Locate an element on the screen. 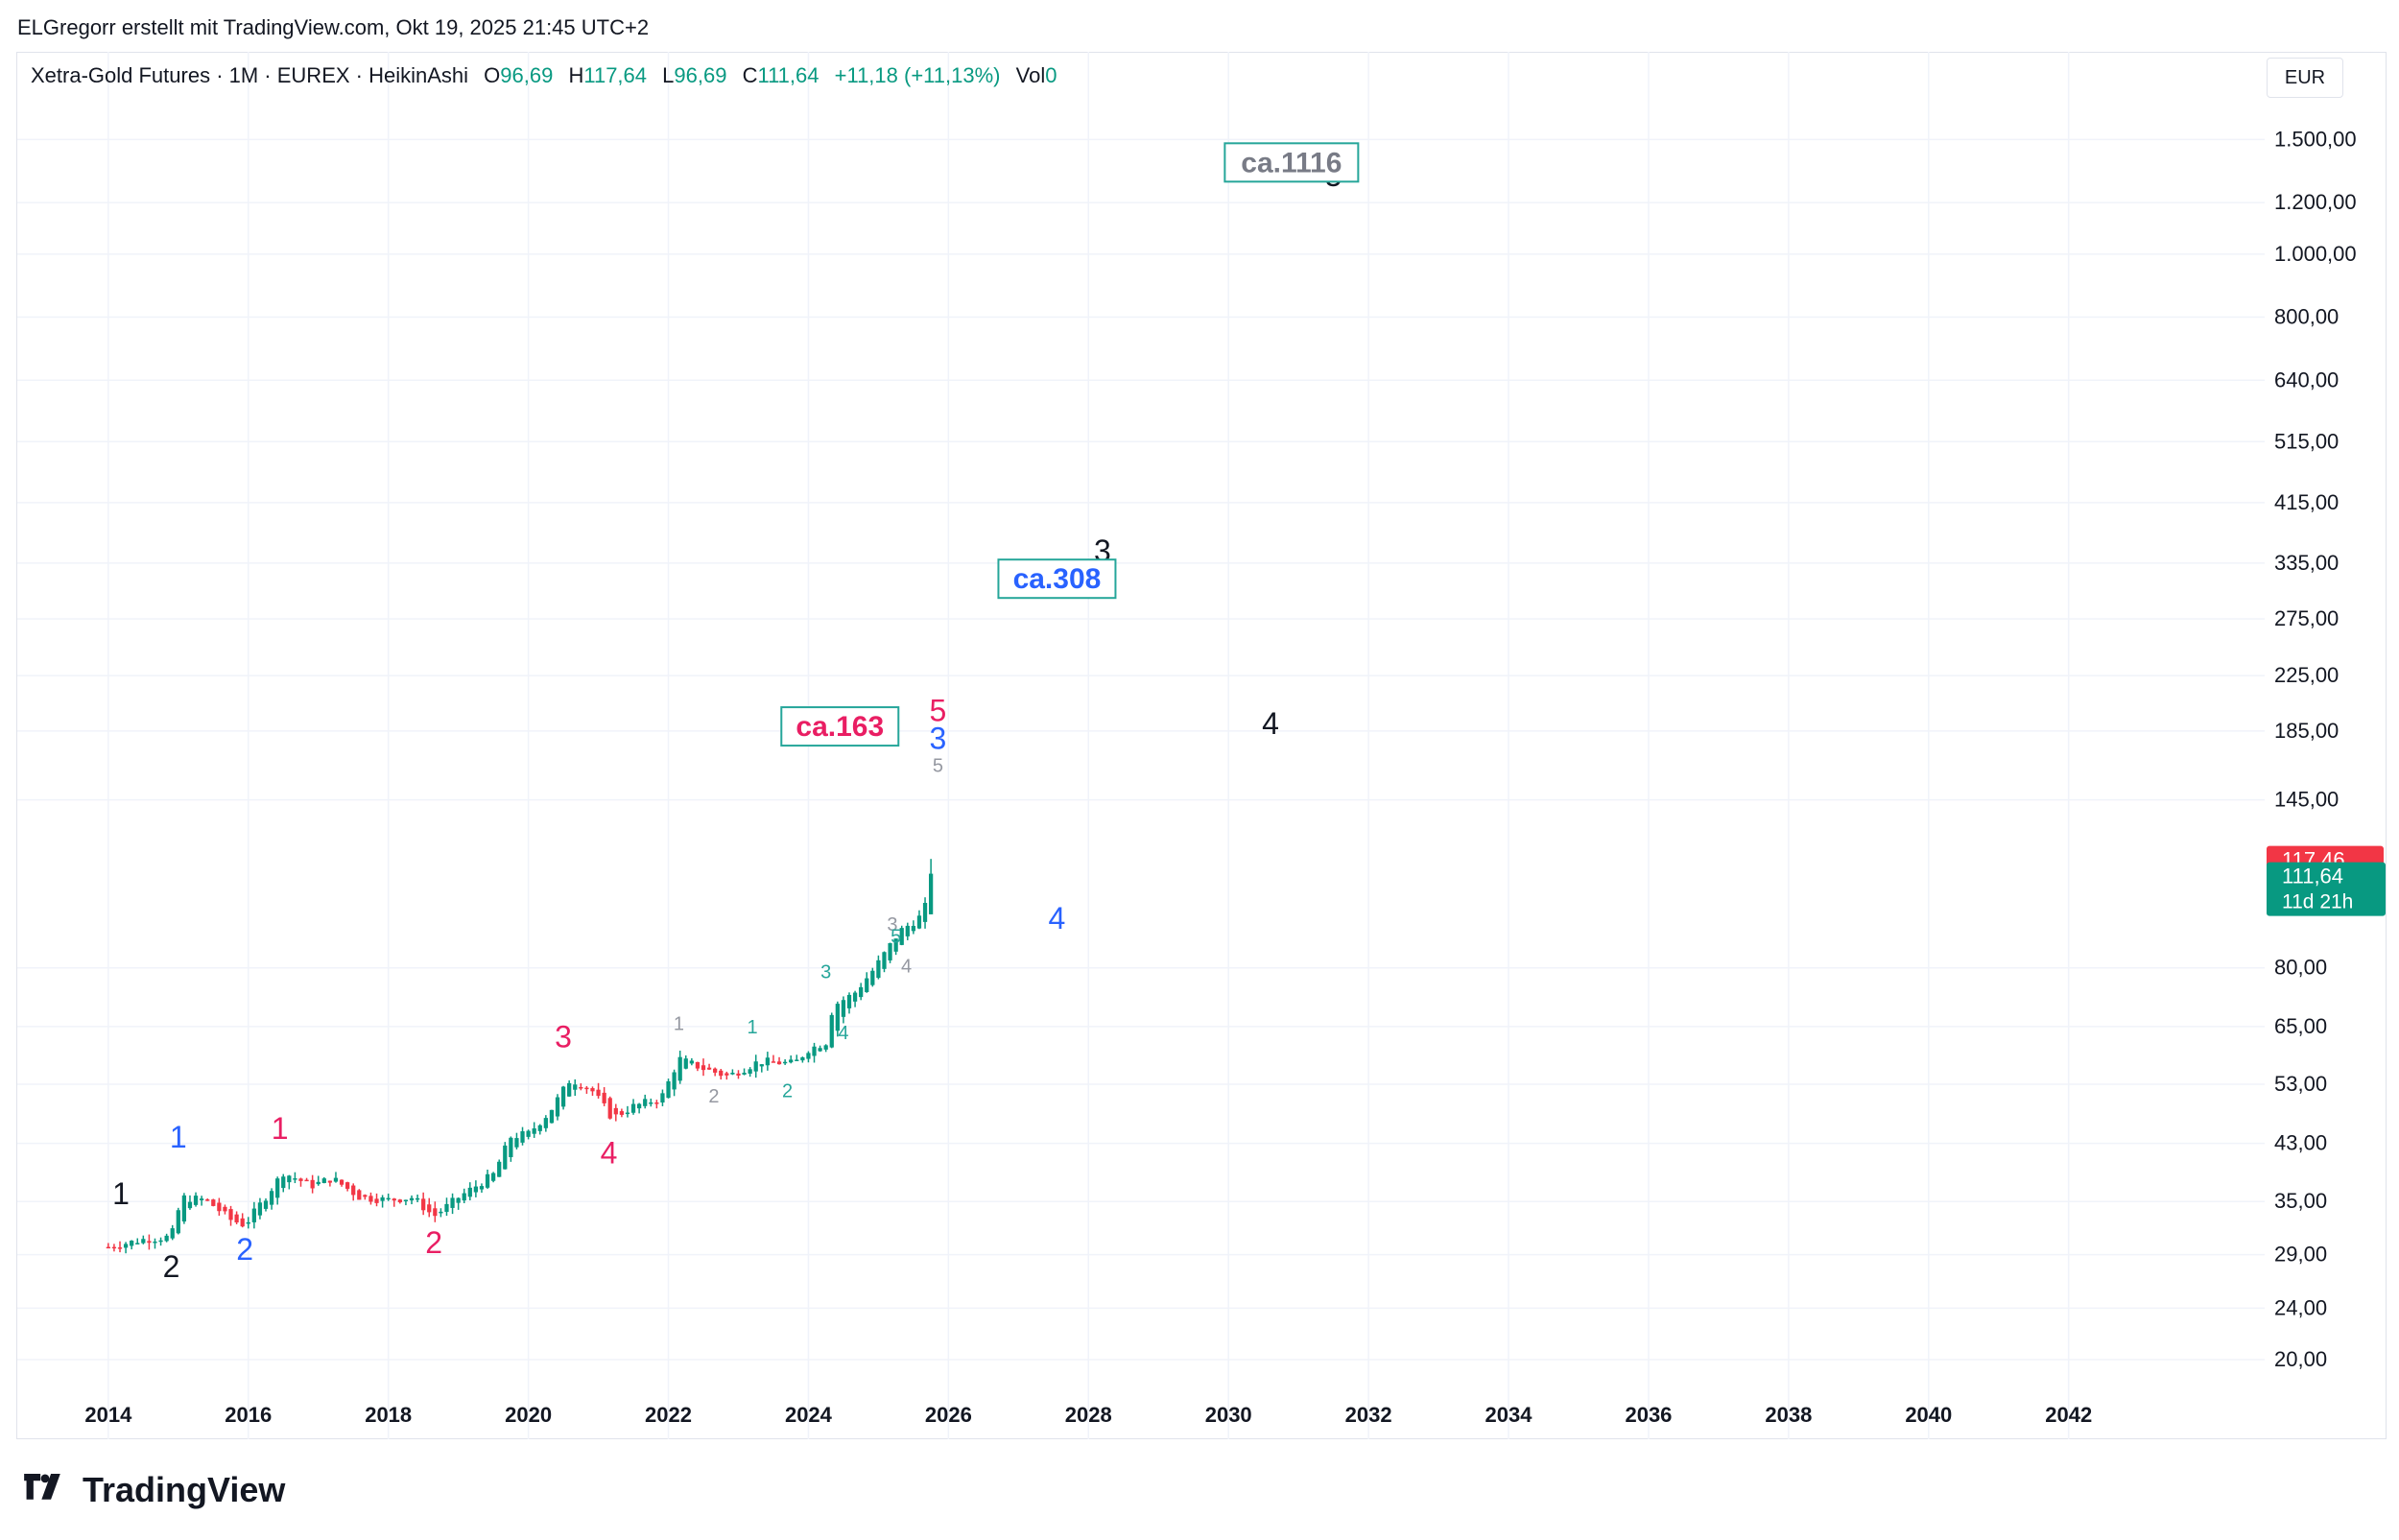 The height and width of the screenshot is (1540, 2399). bar-countdown-text: 11d 21h is located at coordinates (2317, 902).